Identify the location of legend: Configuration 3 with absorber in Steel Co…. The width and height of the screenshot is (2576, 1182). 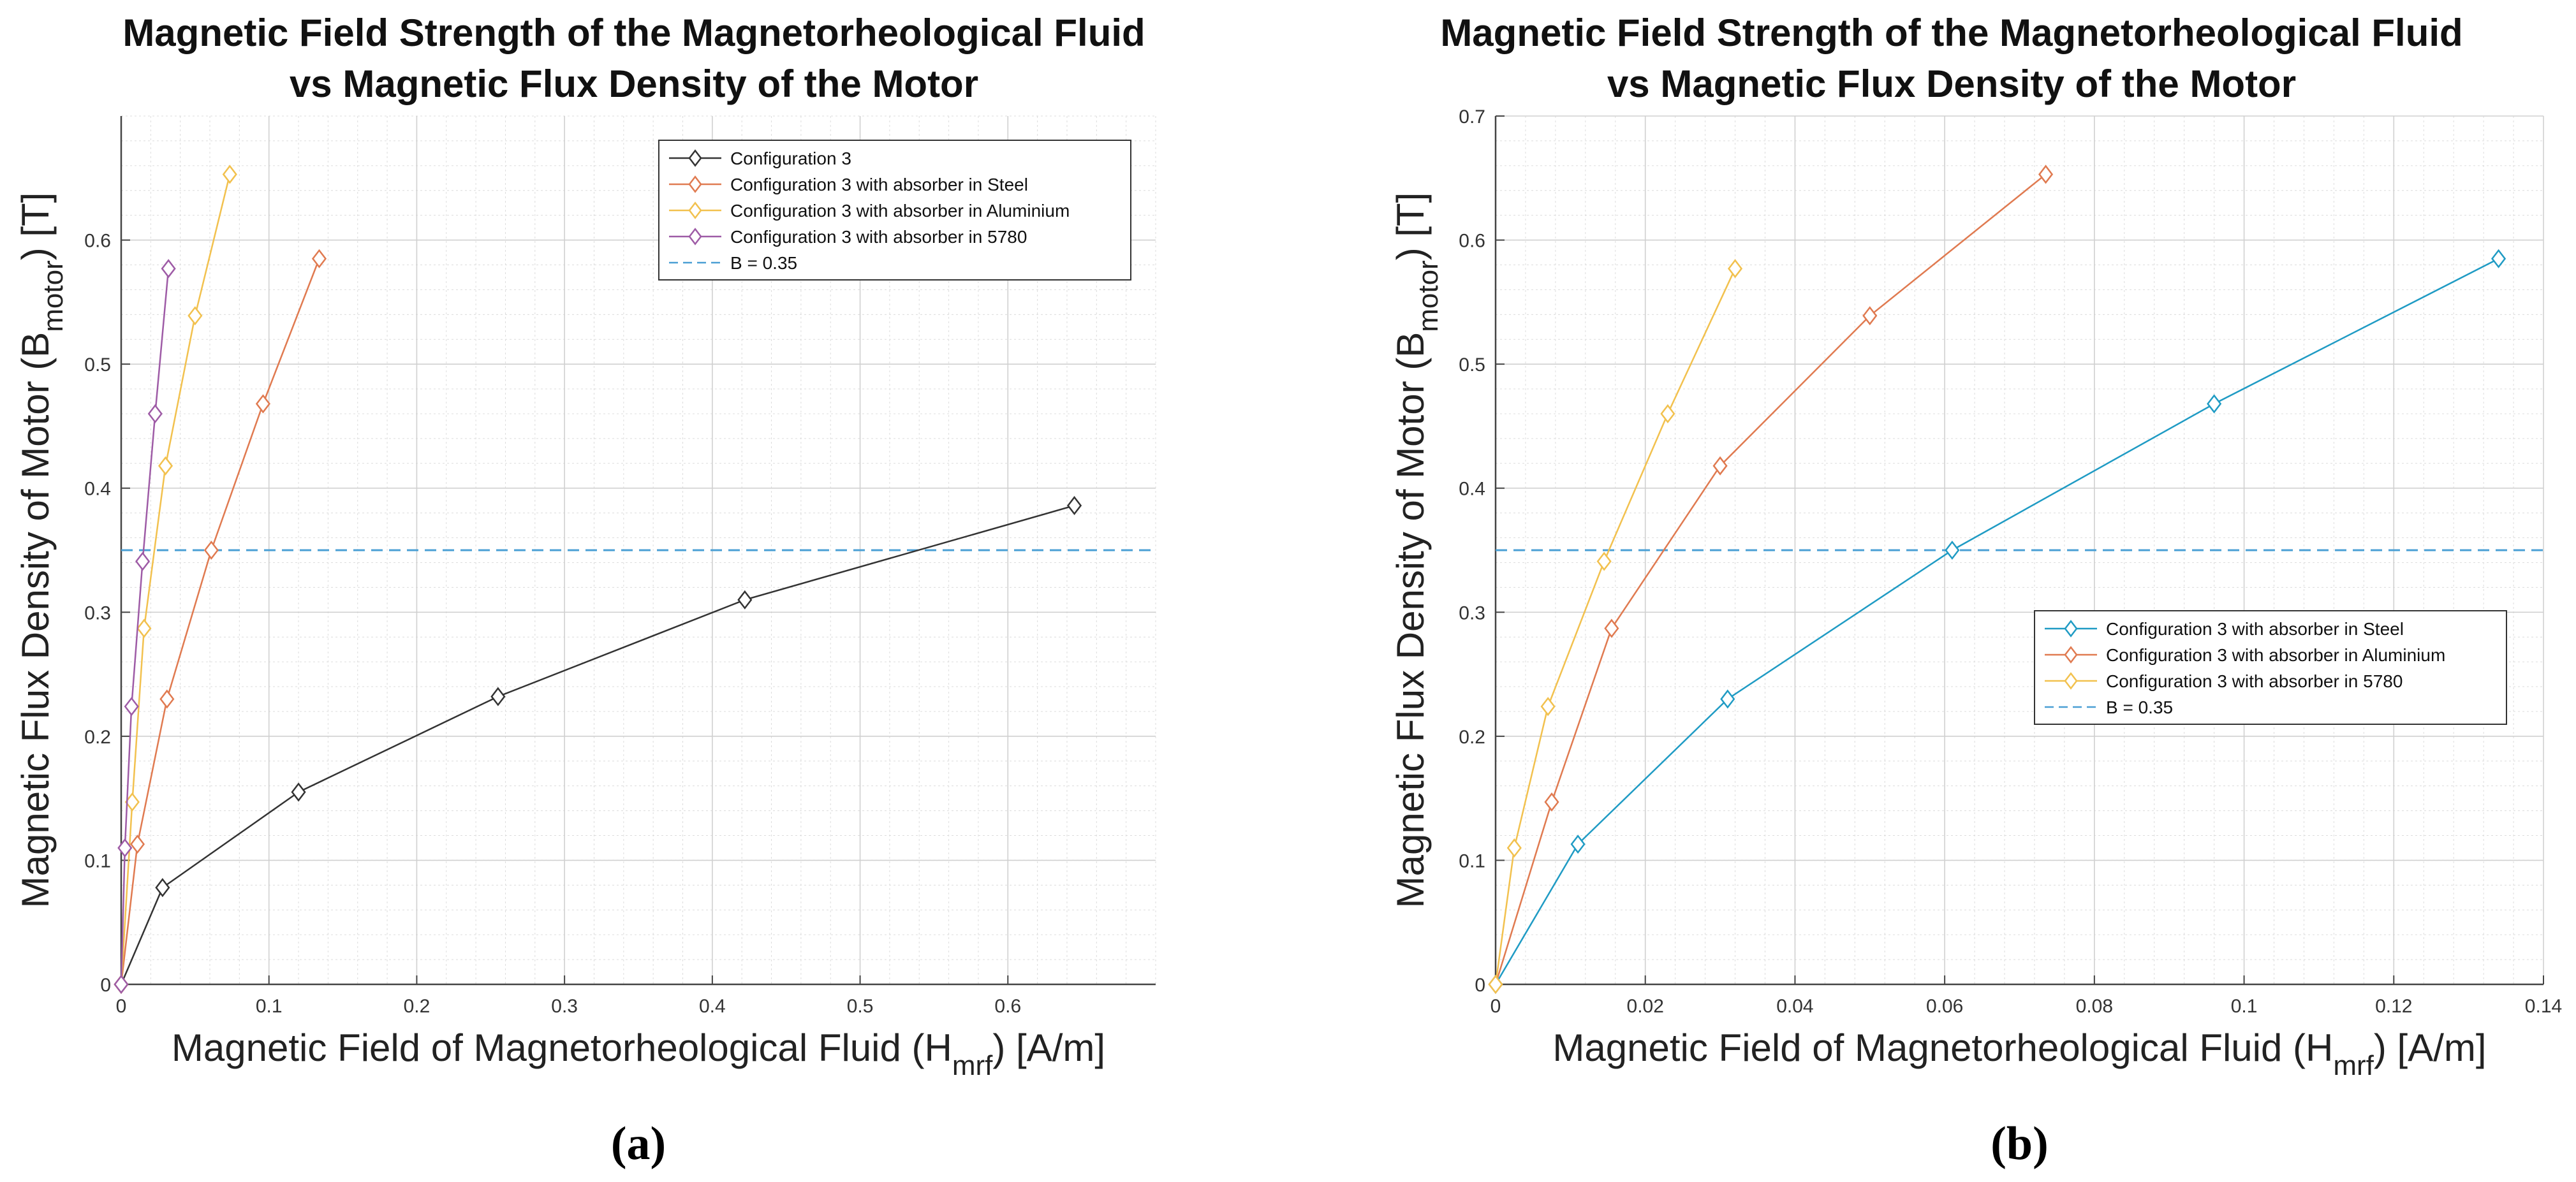
(2270, 667).